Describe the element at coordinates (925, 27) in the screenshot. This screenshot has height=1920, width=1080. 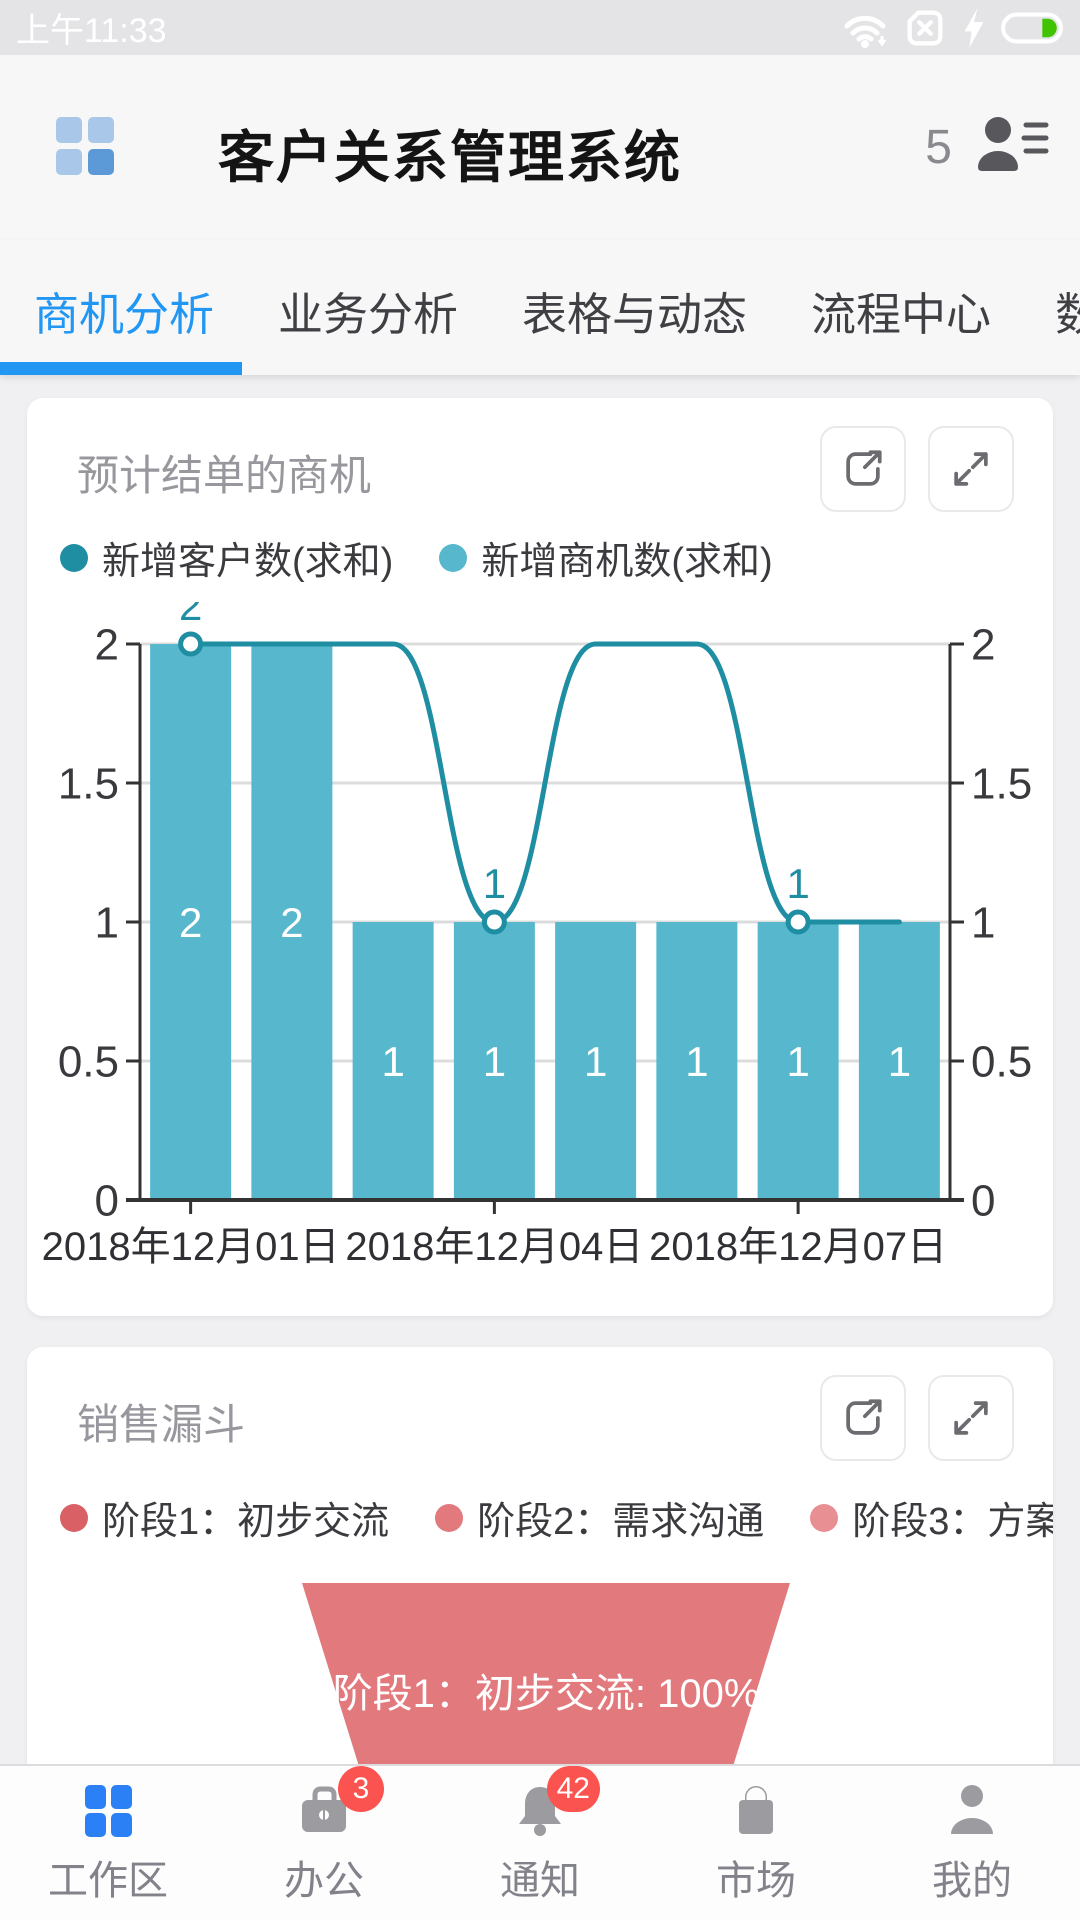
I see `sim-missing-icon` at that location.